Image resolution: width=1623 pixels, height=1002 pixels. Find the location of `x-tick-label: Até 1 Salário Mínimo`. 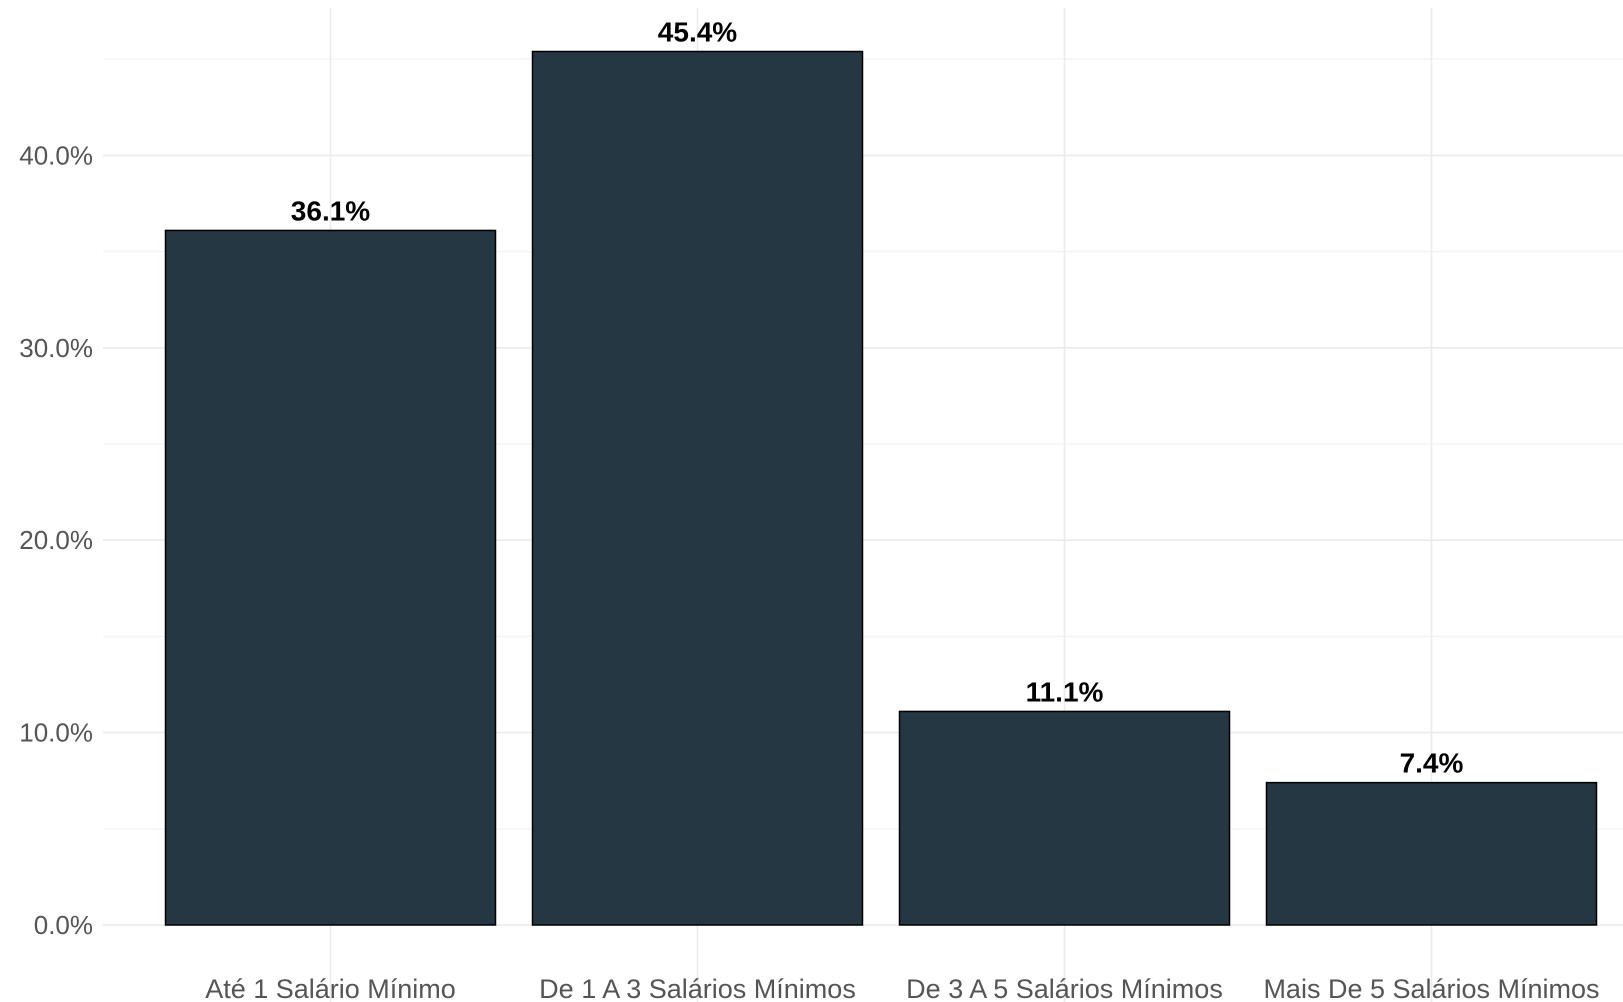

x-tick-label: Até 1 Salário Mínimo is located at coordinates (330, 988).